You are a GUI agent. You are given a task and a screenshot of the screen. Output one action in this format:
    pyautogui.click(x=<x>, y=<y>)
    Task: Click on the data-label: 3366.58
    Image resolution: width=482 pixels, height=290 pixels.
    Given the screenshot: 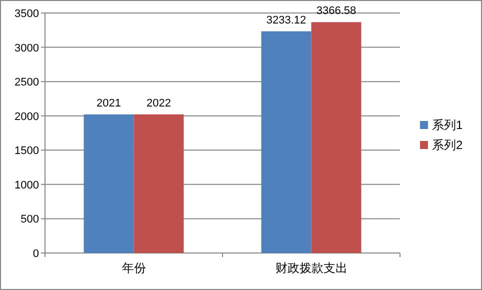 What is the action you would take?
    pyautogui.click(x=336, y=11)
    